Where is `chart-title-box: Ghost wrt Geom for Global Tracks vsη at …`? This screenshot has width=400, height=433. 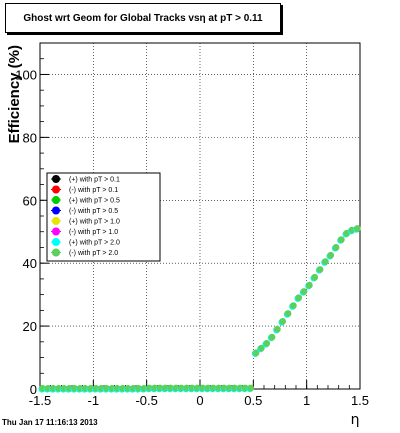
chart-title-box: Ghost wrt Geom for Global Tracks vsη at … is located at coordinates (143, 18).